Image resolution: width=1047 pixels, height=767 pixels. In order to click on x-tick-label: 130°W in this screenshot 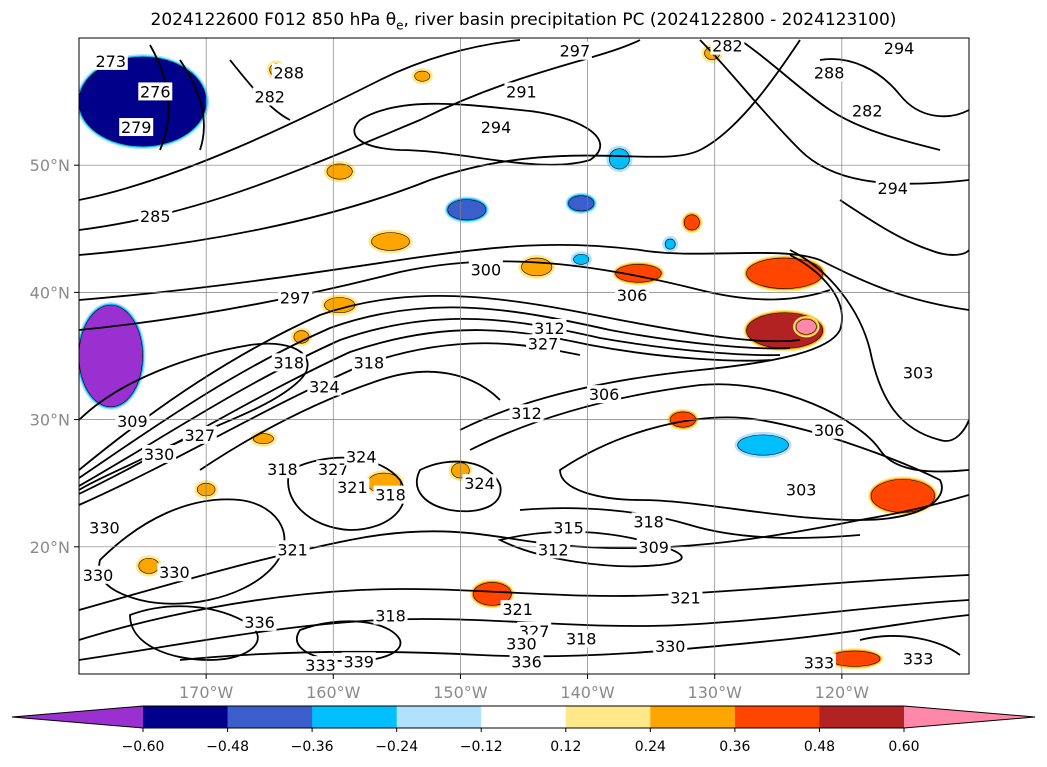, I will do `click(715, 692)`.